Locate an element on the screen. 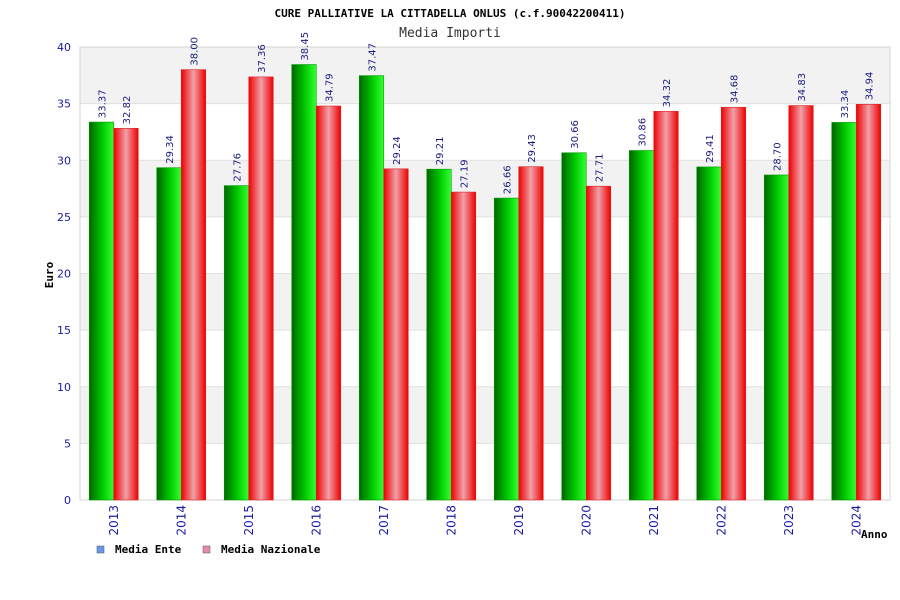 The height and width of the screenshot is (600, 900). data-label: 34.79 is located at coordinates (330, 87).